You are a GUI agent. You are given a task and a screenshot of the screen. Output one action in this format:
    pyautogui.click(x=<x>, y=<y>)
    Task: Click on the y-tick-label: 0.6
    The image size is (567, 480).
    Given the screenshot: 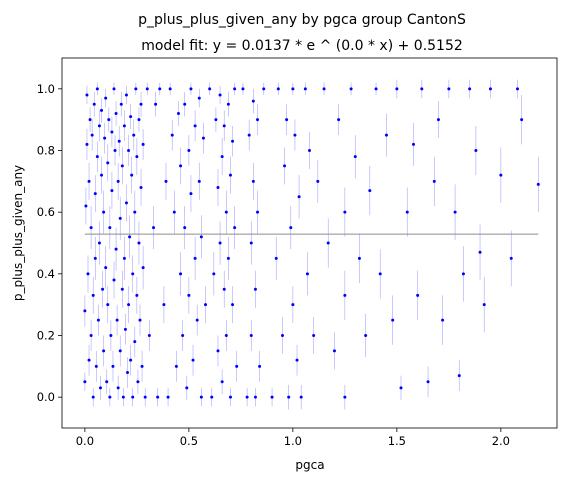 What is the action you would take?
    pyautogui.click(x=46, y=212)
    